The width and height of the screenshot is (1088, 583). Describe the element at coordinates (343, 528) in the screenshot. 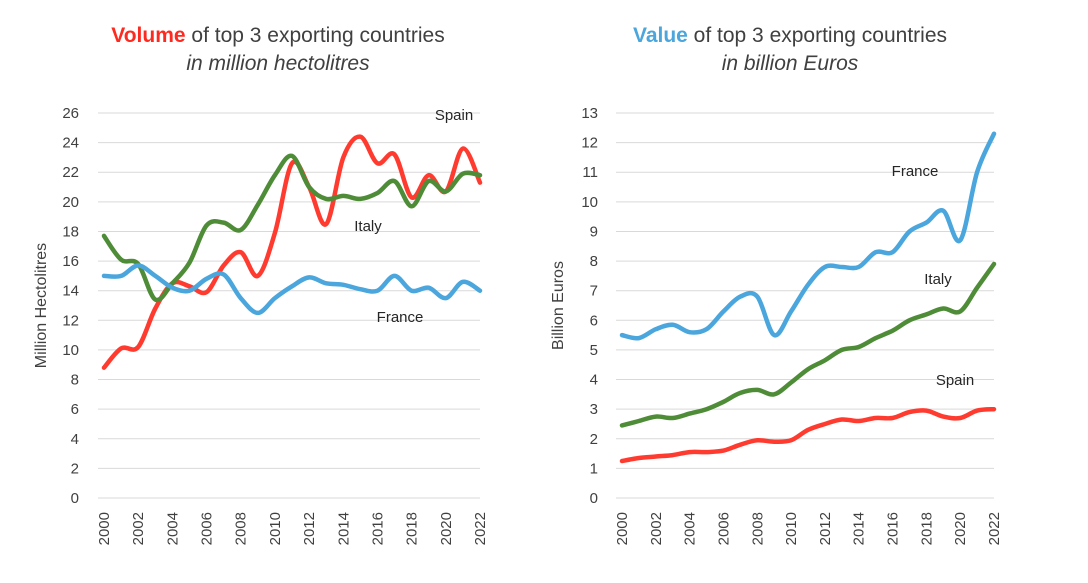

I see `volume-x-tick-label: 2014` at that location.